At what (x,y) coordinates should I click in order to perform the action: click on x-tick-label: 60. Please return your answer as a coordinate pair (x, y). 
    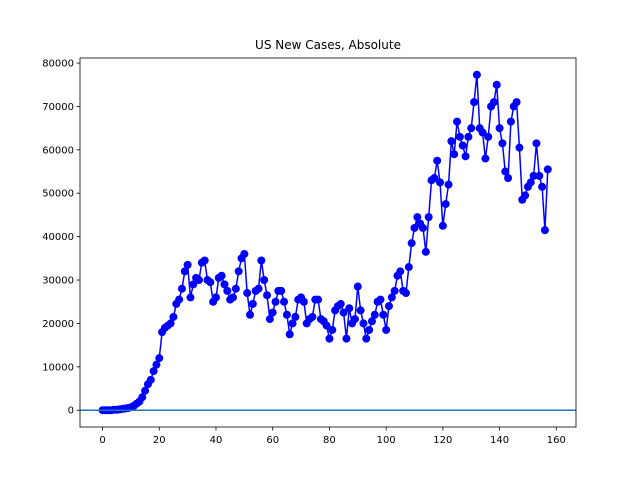
    Looking at the image, I should click on (272, 440).